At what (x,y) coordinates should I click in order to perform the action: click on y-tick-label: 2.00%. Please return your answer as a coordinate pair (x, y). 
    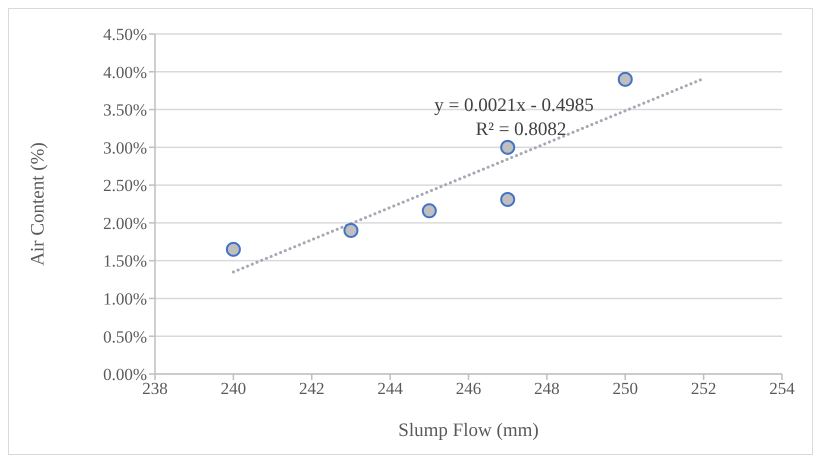
    Looking at the image, I should click on (125, 223).